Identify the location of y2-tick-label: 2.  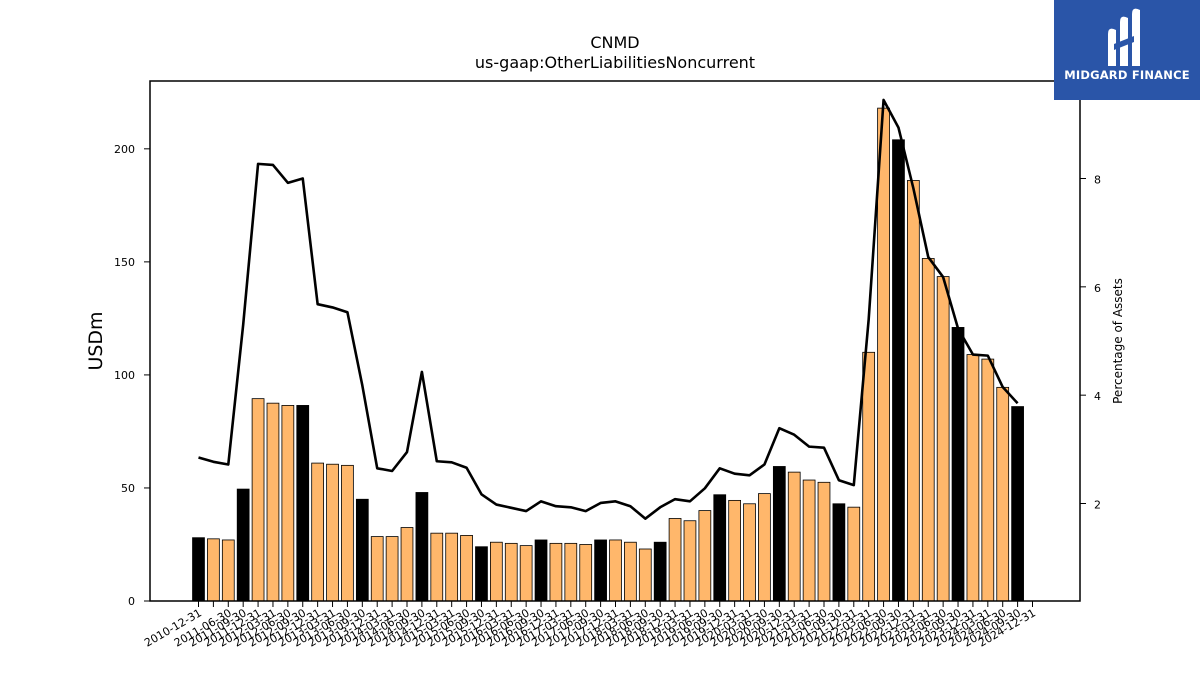
(1097, 505).